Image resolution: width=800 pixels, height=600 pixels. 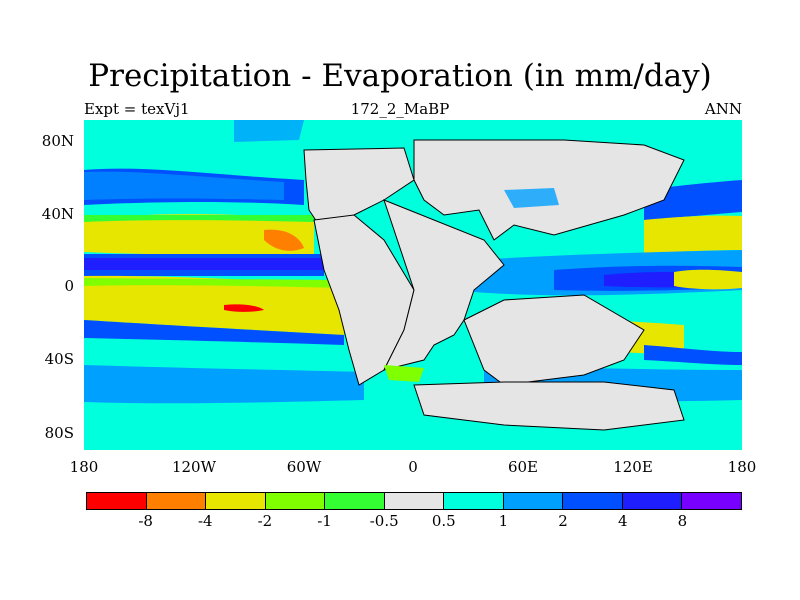 I want to click on subtitle-label: 172_2_MaBP, so click(x=400, y=109).